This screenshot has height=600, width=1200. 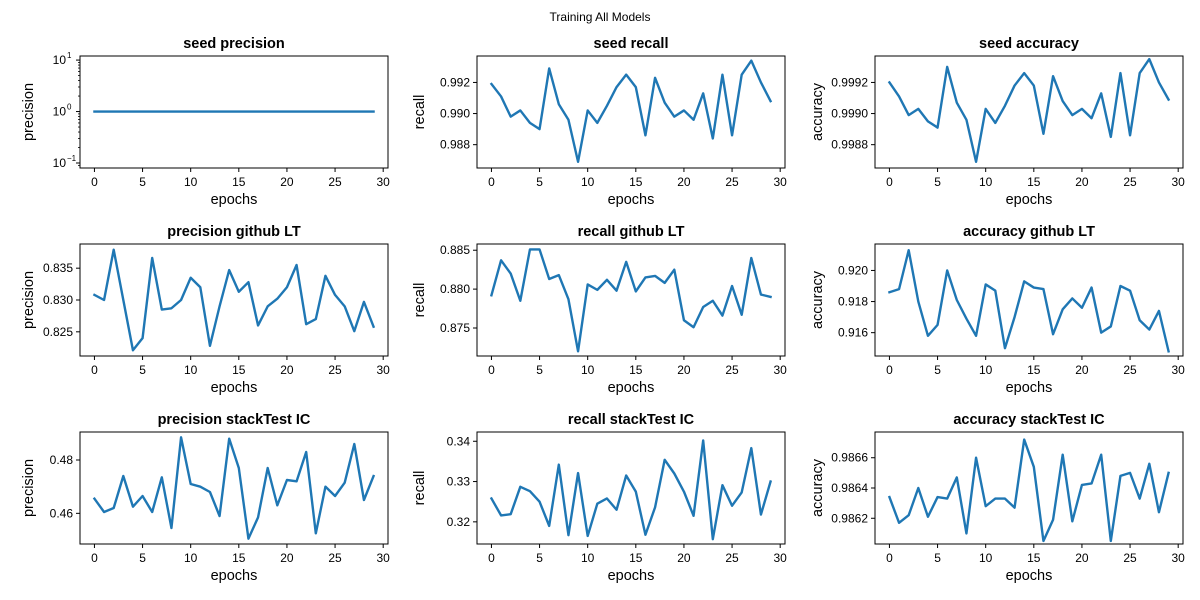 I want to click on y-tick-exponent: −1, so click(x=72, y=158).